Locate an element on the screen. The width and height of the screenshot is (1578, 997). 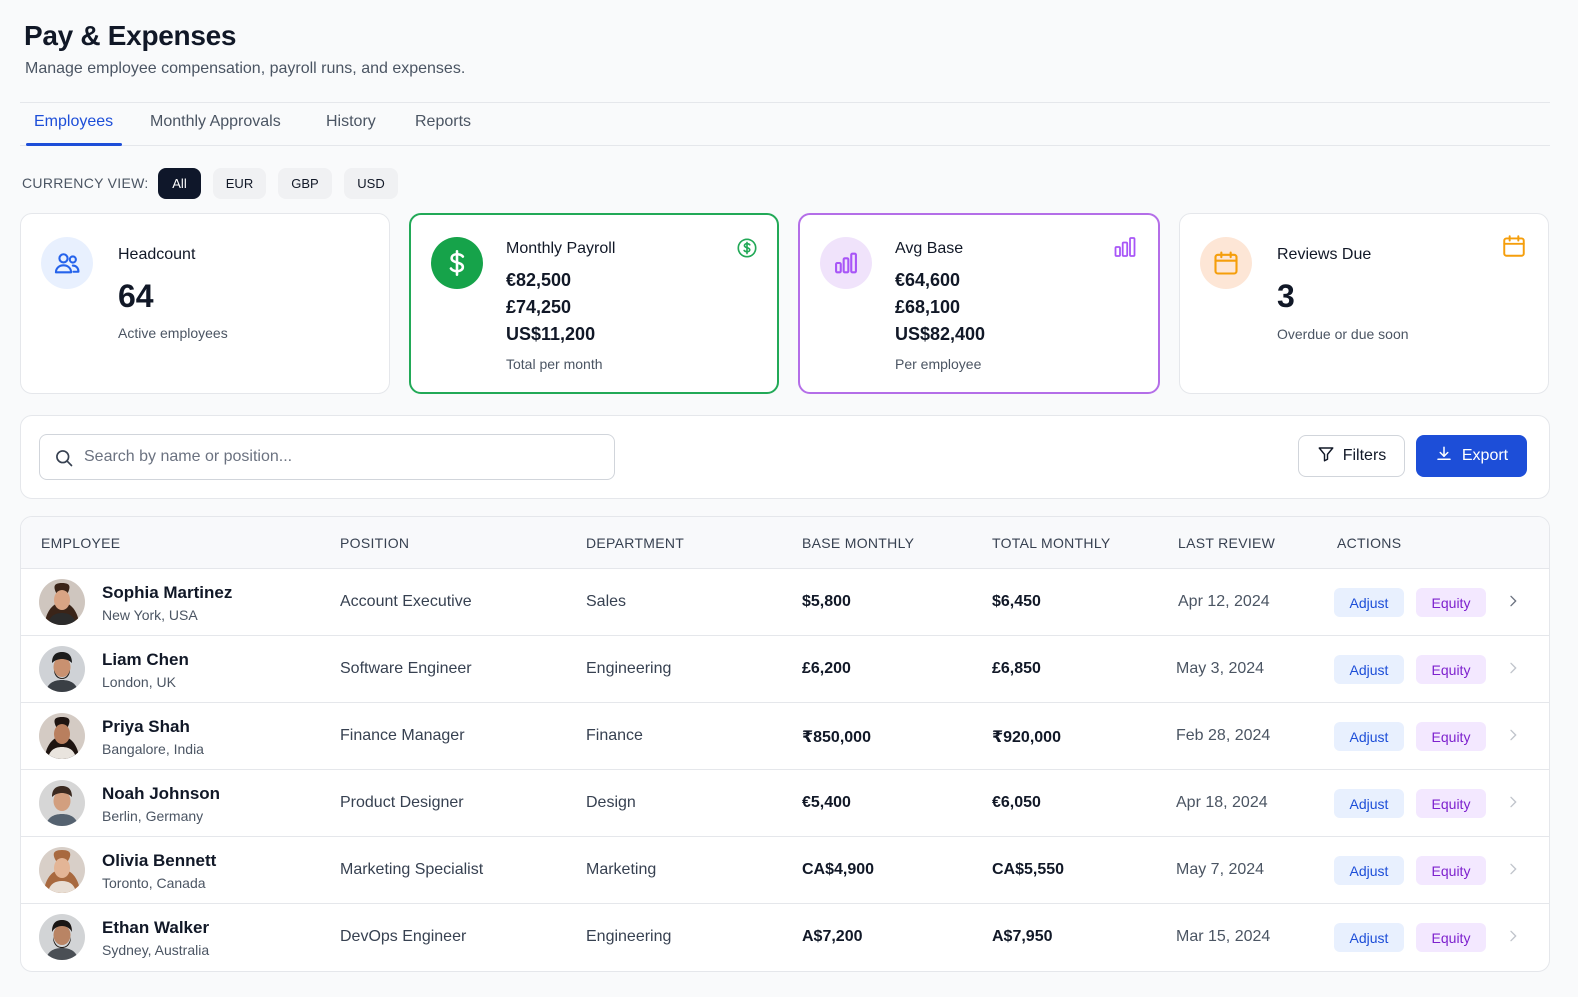
column-header-base-monthly: BASE MONTHLY is located at coordinates (858, 543).